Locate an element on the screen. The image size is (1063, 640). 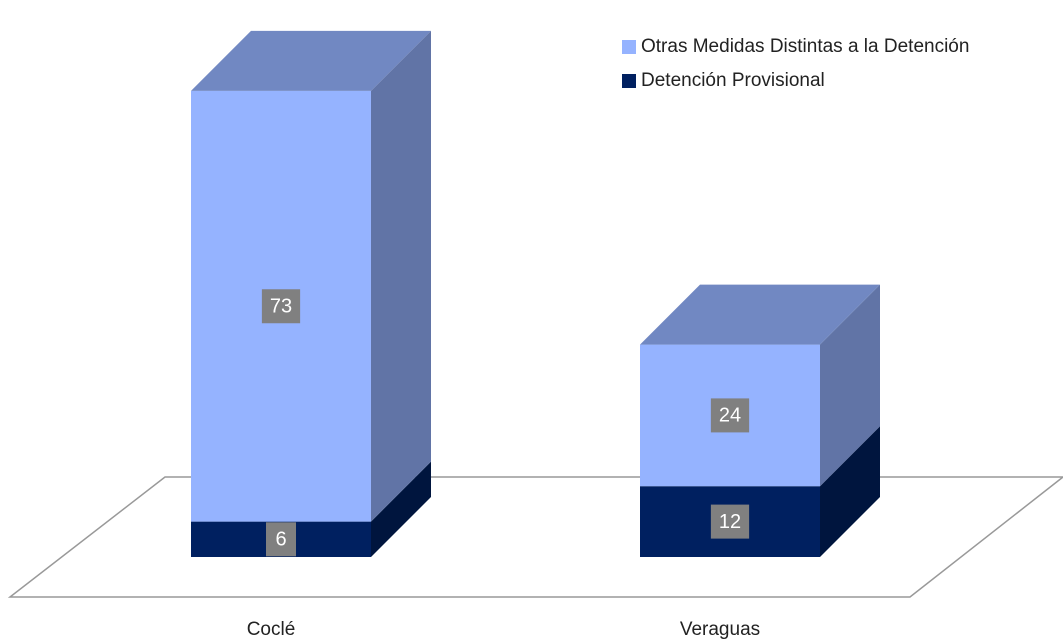
data-label: 73 is located at coordinates (281, 307).